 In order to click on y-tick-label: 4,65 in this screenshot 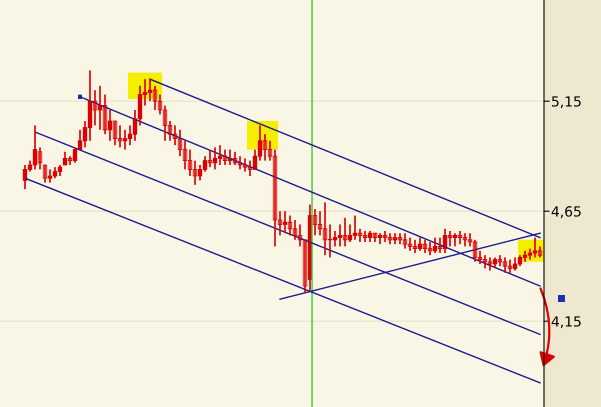, I will do `click(566, 212)`.